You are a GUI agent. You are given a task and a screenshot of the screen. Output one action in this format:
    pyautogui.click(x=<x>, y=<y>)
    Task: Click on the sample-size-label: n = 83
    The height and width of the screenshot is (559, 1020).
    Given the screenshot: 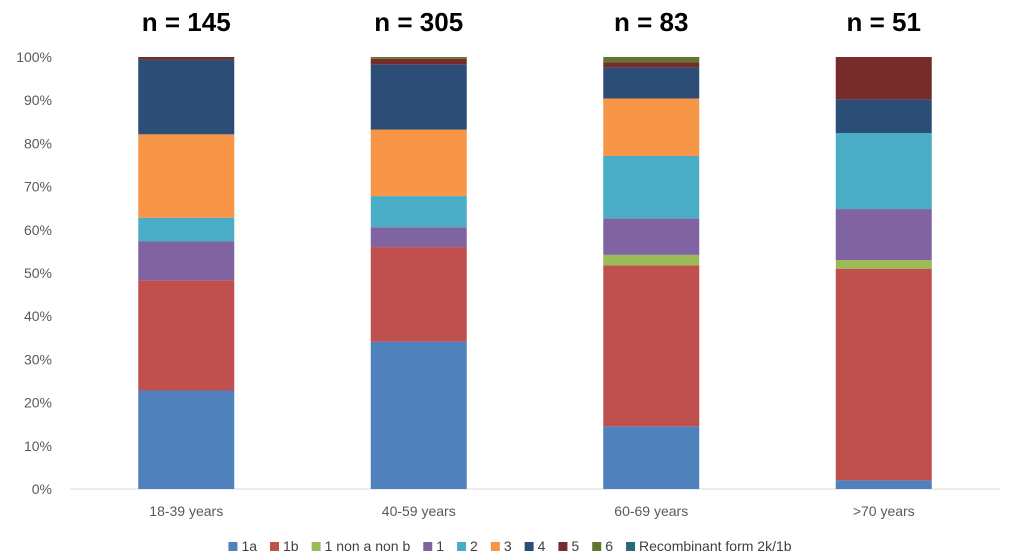 What is the action you would take?
    pyautogui.click(x=651, y=22)
    